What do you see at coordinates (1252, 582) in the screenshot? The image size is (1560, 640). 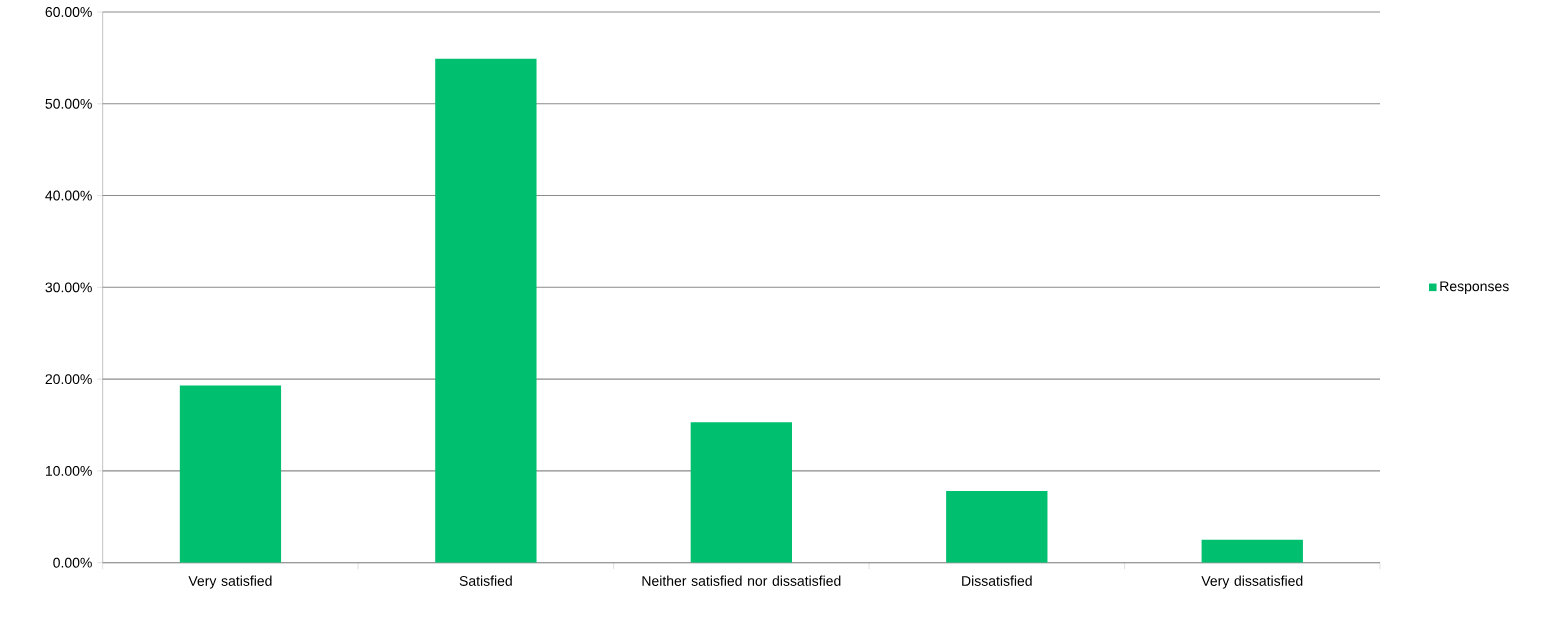 I see `x-tick-label: Very dissatisfied` at bounding box center [1252, 582].